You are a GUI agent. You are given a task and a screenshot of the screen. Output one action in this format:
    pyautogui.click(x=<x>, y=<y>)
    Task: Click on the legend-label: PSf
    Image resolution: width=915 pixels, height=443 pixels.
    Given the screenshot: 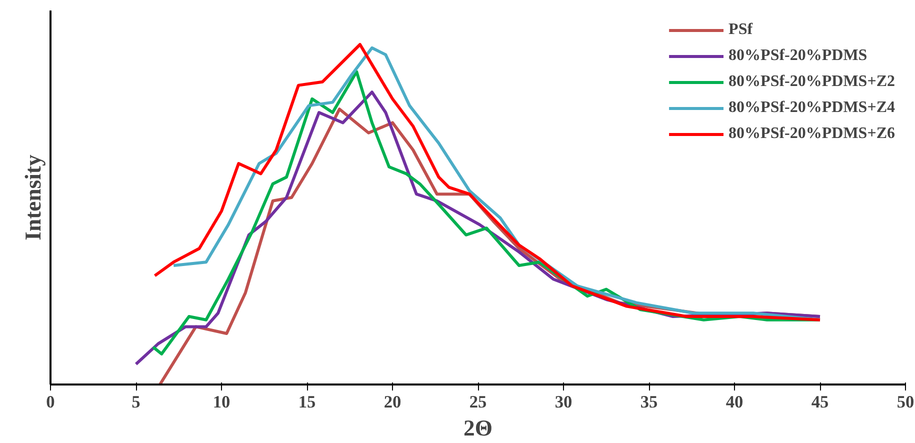 What is the action you would take?
    pyautogui.click(x=740, y=30)
    